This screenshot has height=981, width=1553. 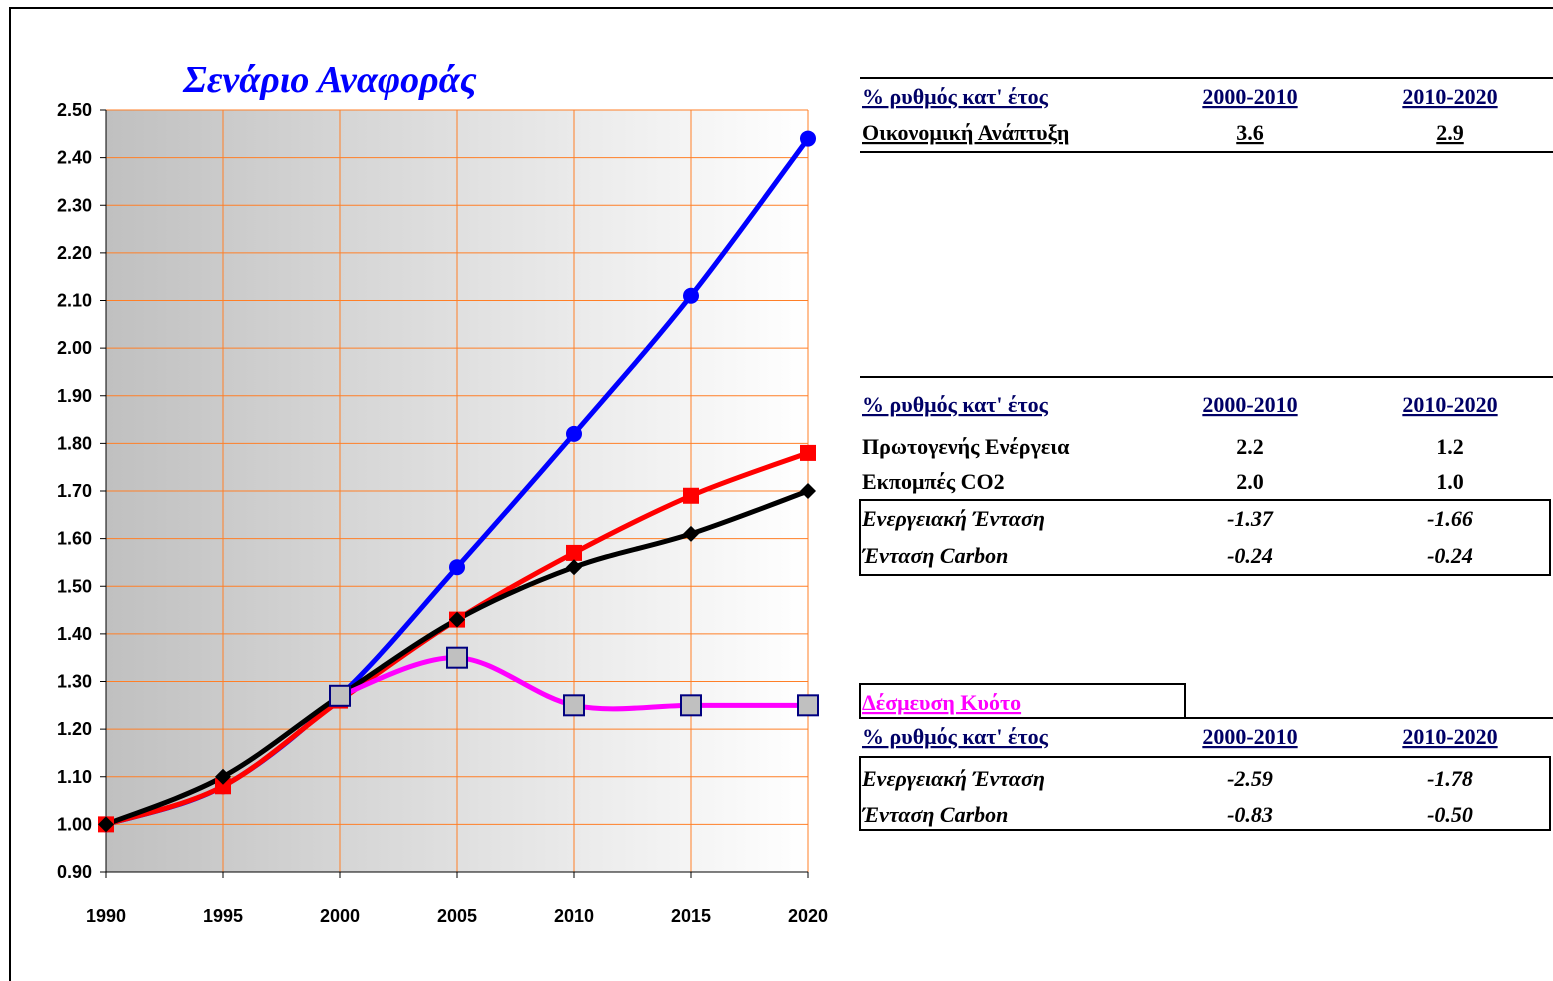 What do you see at coordinates (1250, 446) in the screenshot?
I see `table-cell: 2.2` at bounding box center [1250, 446].